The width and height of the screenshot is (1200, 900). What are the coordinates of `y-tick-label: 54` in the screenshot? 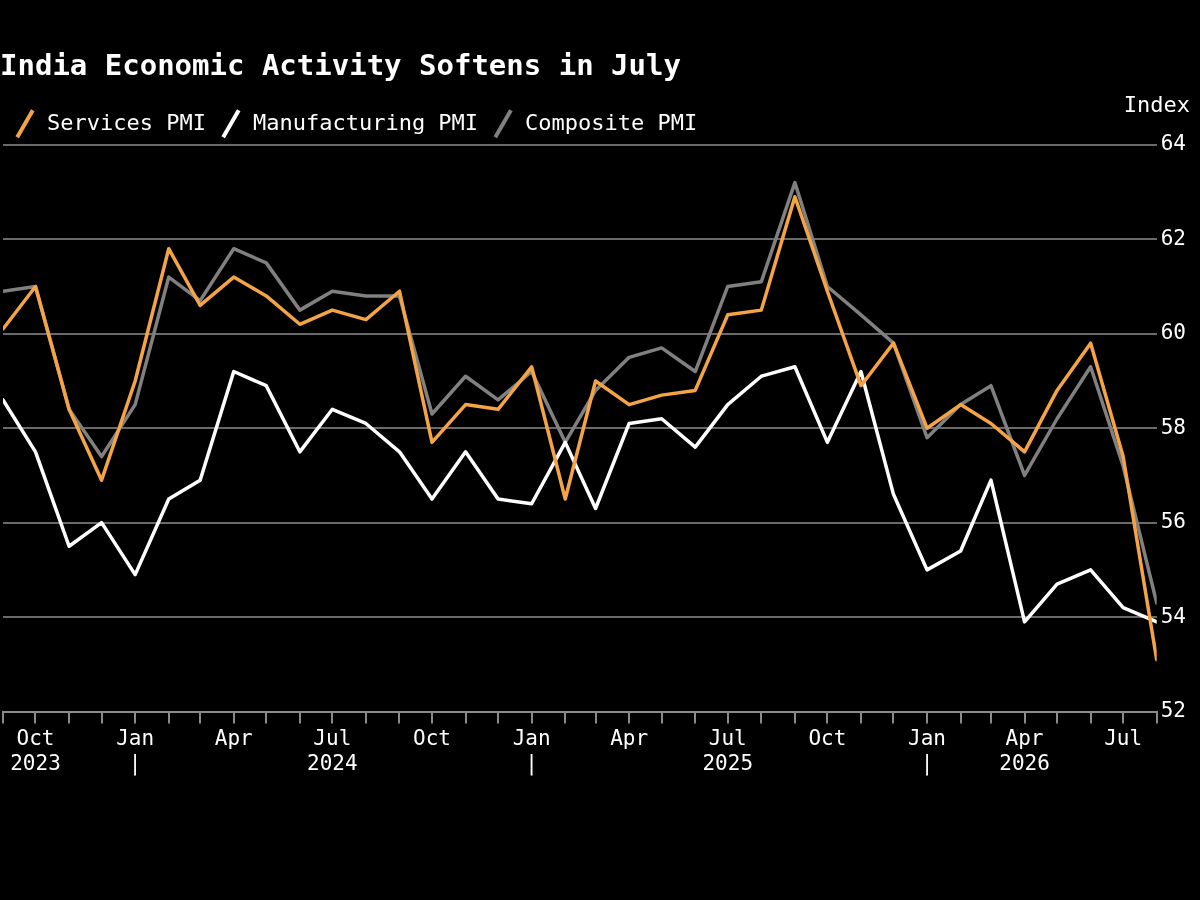 It's located at (1173, 615).